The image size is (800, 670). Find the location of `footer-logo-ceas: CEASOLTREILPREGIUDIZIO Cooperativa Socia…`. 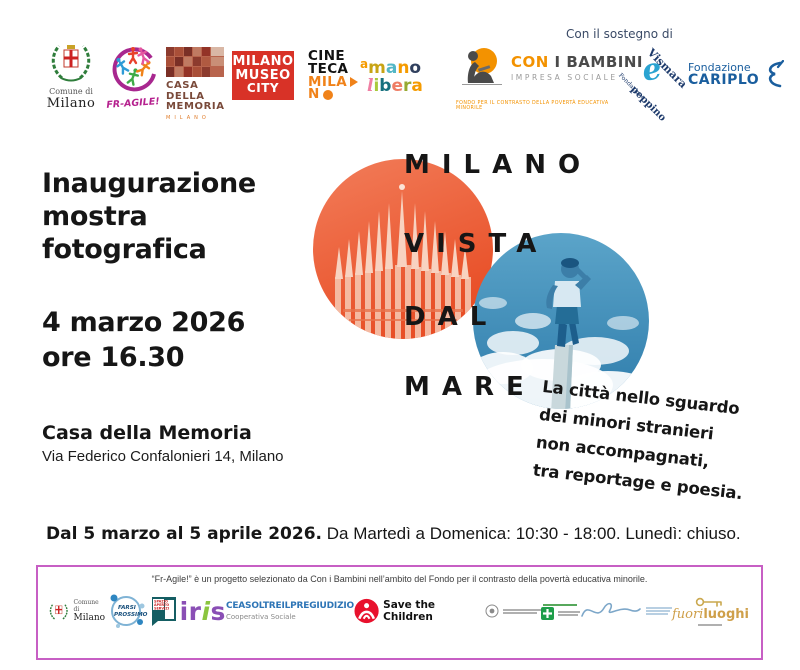

footer-logo-ceas: CEASOLTREILPREGIUDIZIO Cooperativa Socia… is located at coordinates (290, 611).